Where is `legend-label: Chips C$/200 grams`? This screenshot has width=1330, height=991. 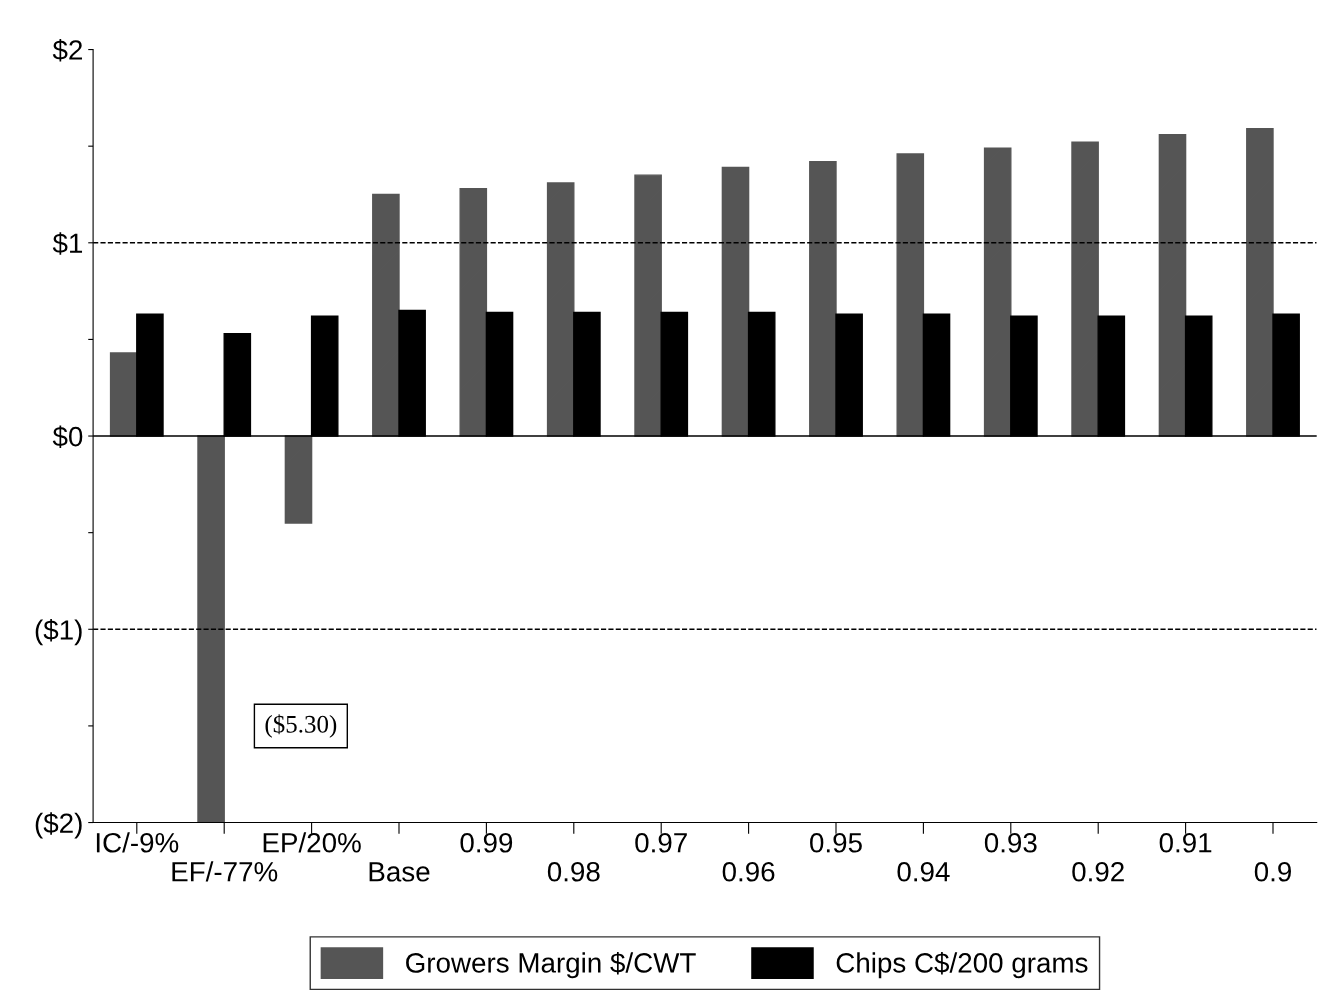
legend-label: Chips C$/200 grams is located at coordinates (962, 965).